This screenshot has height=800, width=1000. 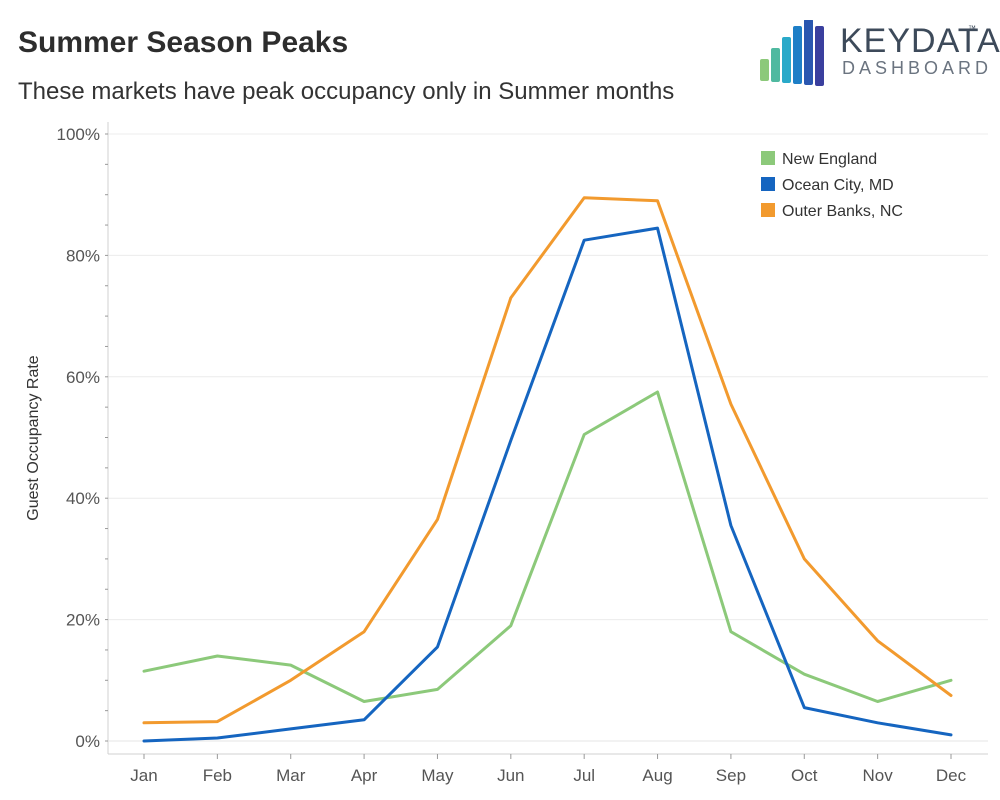 What do you see at coordinates (920, 41) in the screenshot?
I see `logo-key-text: KEYDATA` at bounding box center [920, 41].